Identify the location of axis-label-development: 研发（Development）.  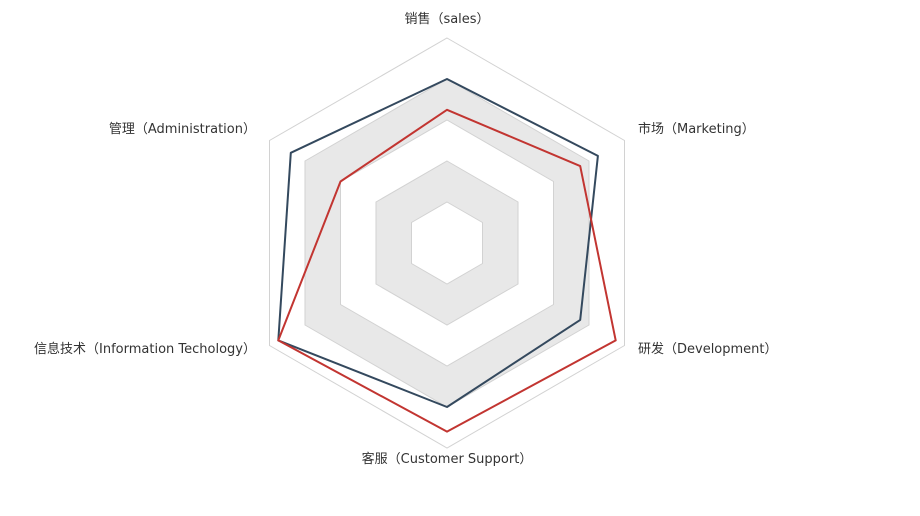
(708, 349).